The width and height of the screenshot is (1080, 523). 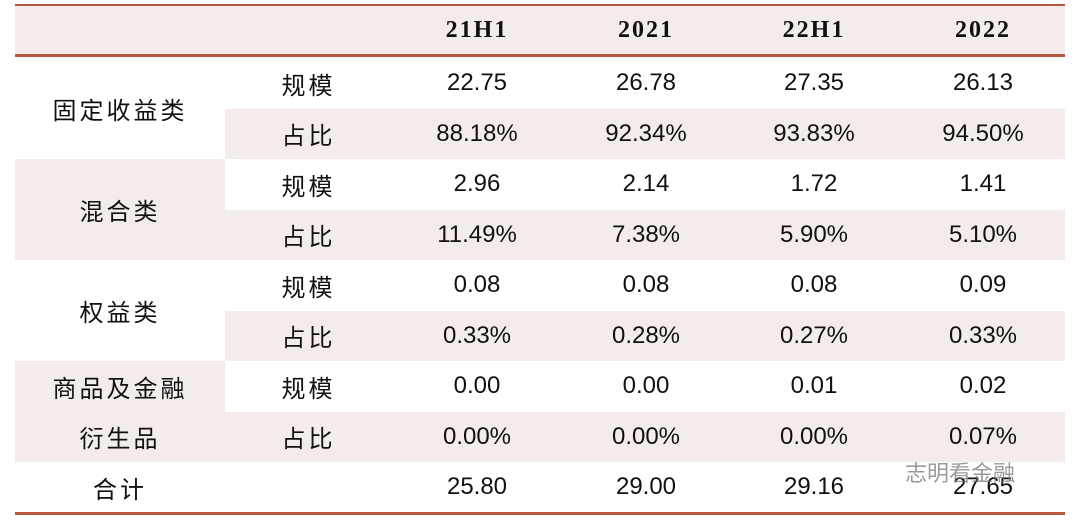 What do you see at coordinates (120, 313) in the screenshot?
I see `group-name: 权益类` at bounding box center [120, 313].